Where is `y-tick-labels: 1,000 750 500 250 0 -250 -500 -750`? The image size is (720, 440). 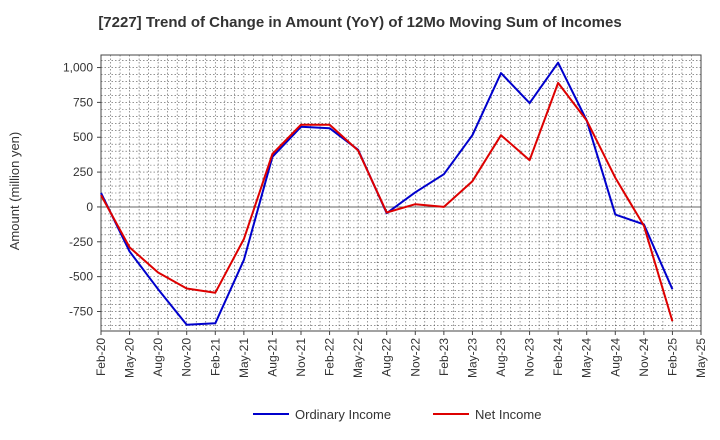
y-tick-labels: 1,000 750 500 250 0 -250 -500 -750 is located at coordinates (78, 190).